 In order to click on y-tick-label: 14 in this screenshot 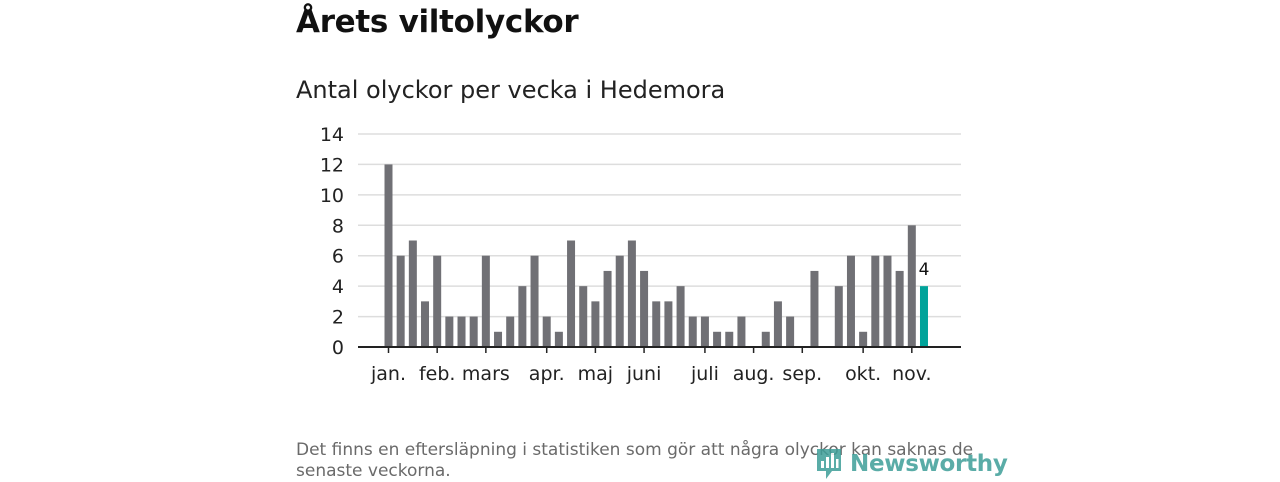, I will do `click(332, 135)`.